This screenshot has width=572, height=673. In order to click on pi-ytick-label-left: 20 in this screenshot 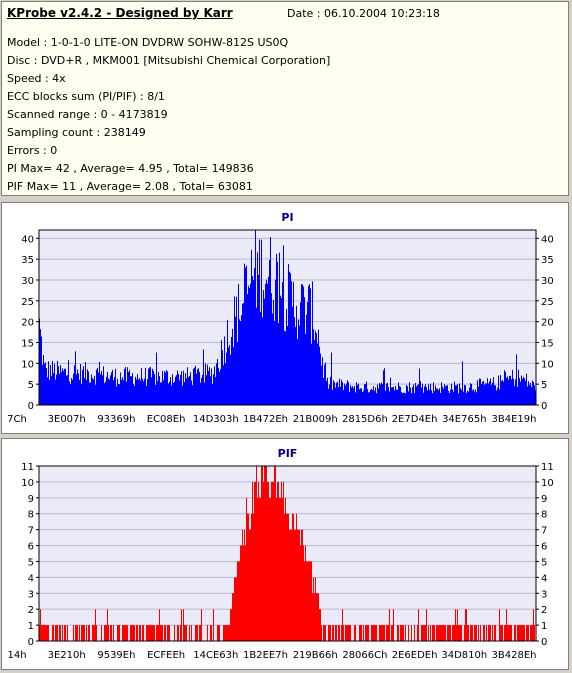, I will do `click(27, 323)`.